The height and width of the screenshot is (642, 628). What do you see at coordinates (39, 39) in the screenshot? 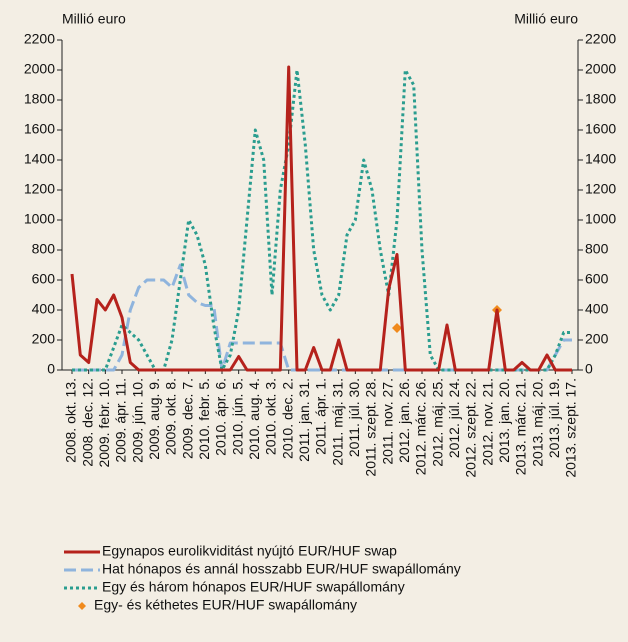
I see `y-tick-label: 2200` at bounding box center [39, 39].